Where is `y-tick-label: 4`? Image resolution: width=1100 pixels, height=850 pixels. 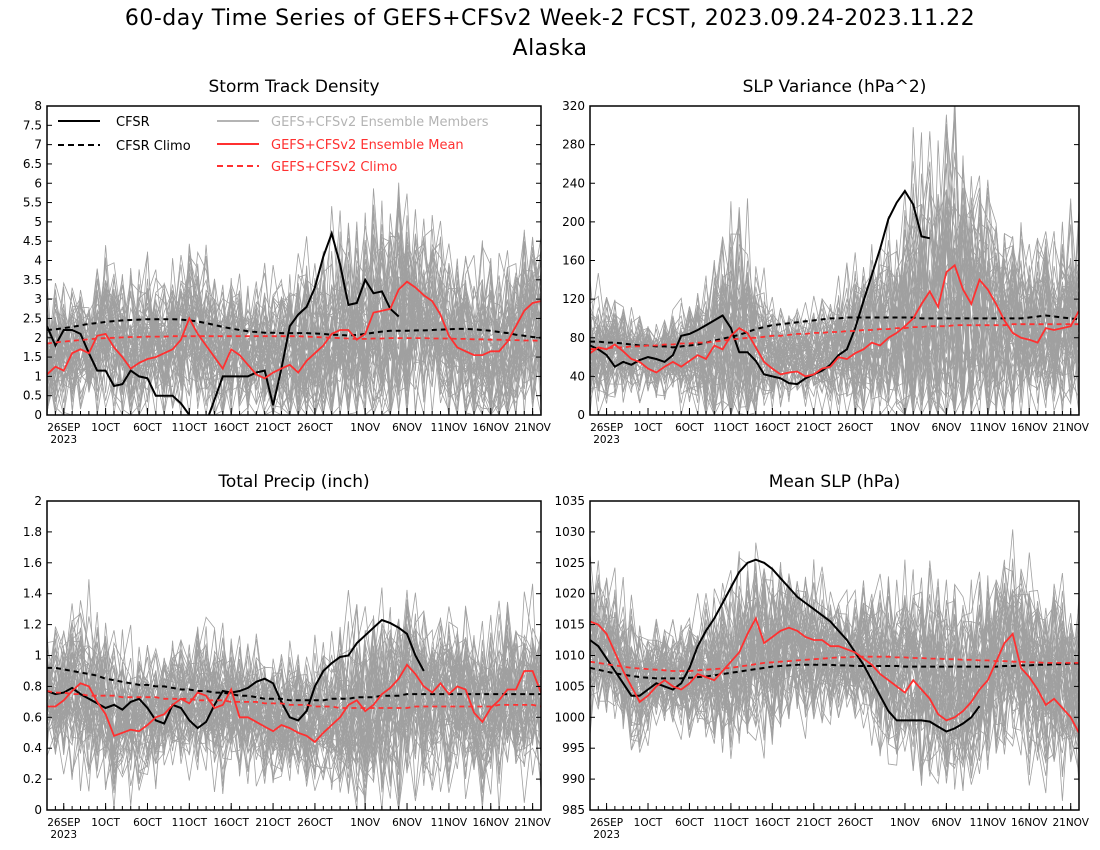
y-tick-label: 4 is located at coordinates (38, 261).